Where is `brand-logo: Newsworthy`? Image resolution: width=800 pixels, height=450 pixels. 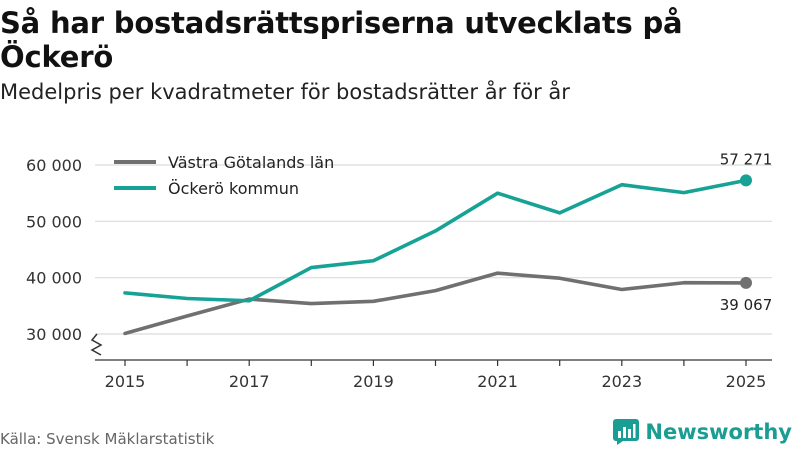
brand-logo: Newsworthy is located at coordinates (702, 432).